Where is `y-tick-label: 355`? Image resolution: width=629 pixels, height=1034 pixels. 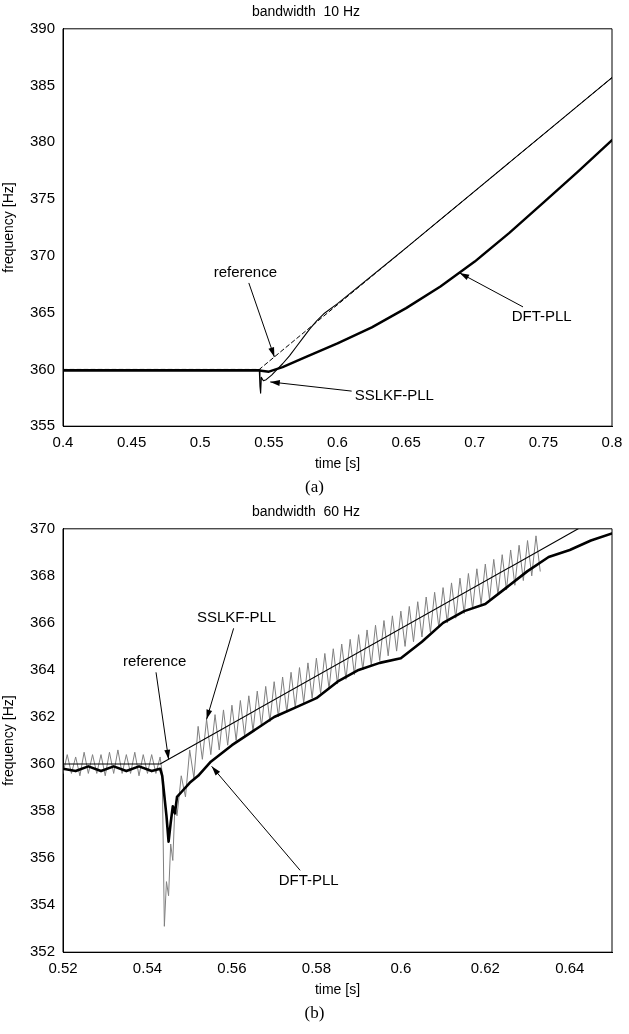 y-tick-label: 355 is located at coordinates (42, 425).